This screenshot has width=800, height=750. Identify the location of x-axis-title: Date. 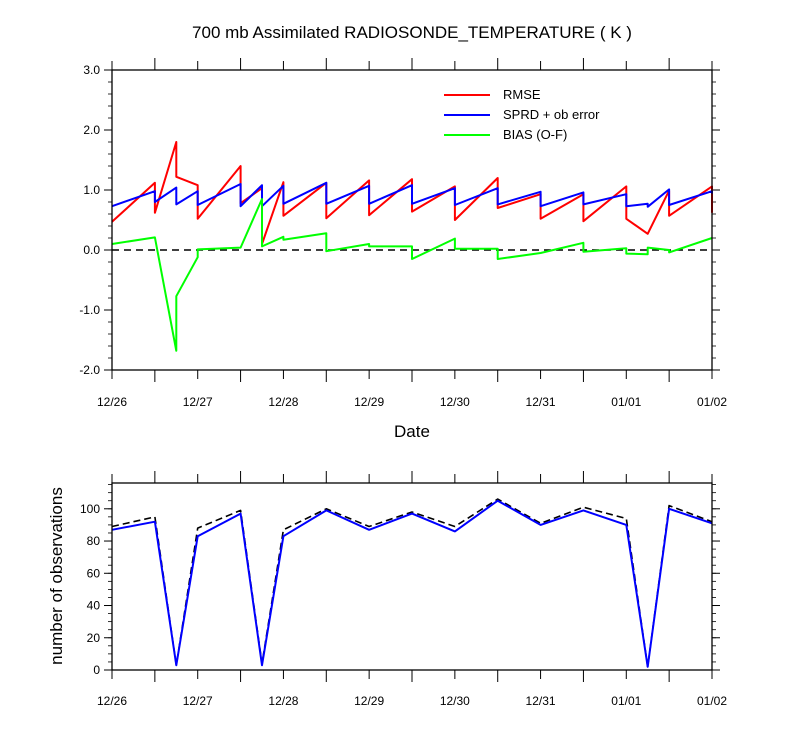
(412, 431).